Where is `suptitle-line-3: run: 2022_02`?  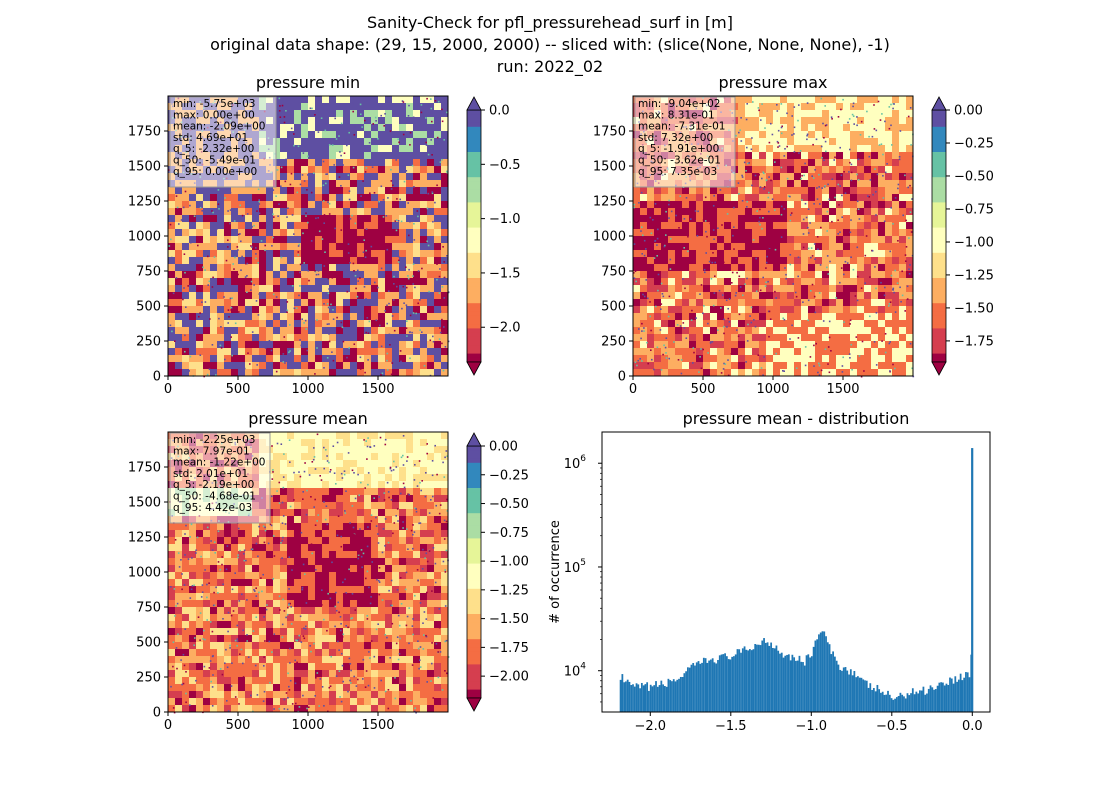
suptitle-line-3: run: 2022_02 is located at coordinates (550, 66).